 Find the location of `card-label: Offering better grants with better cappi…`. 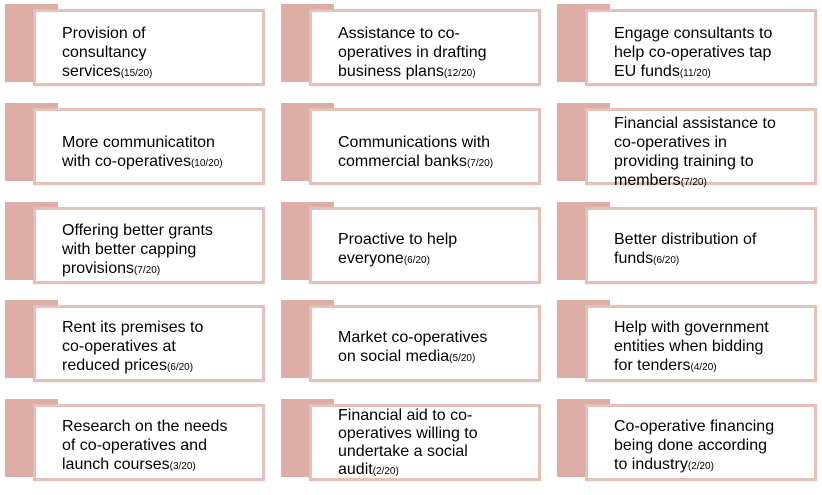

card-label: Offering better grants with better cappi… is located at coordinates (137, 249).